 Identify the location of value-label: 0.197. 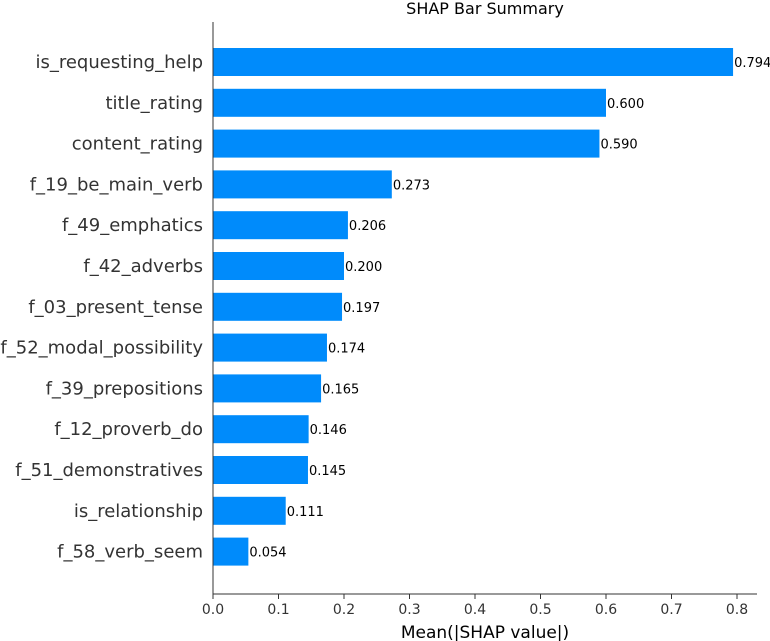
(361, 308).